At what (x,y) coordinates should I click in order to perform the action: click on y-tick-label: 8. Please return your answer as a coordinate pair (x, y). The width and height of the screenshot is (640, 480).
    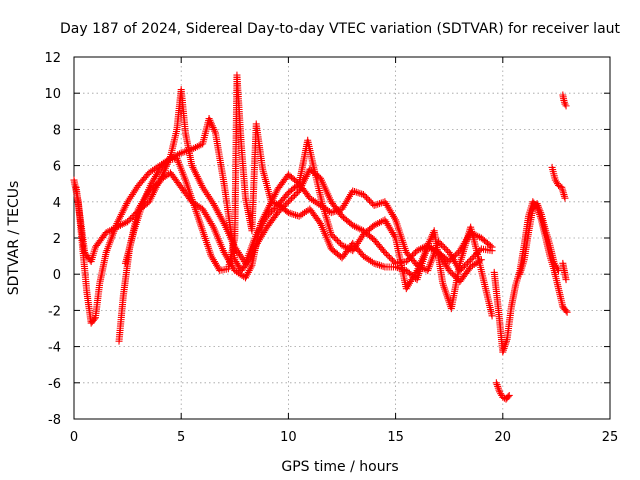
    Looking at the image, I should click on (57, 130).